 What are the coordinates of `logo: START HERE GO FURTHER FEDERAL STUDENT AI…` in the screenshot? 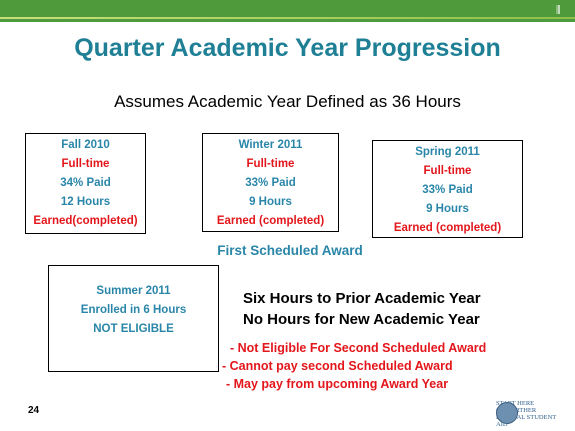 It's located at (515, 414).